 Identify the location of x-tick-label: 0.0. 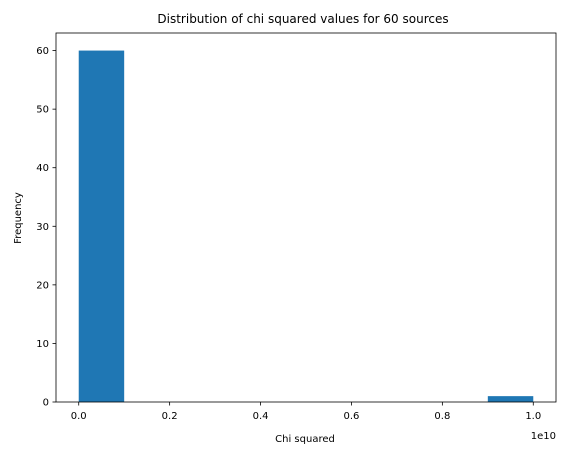
(79, 416).